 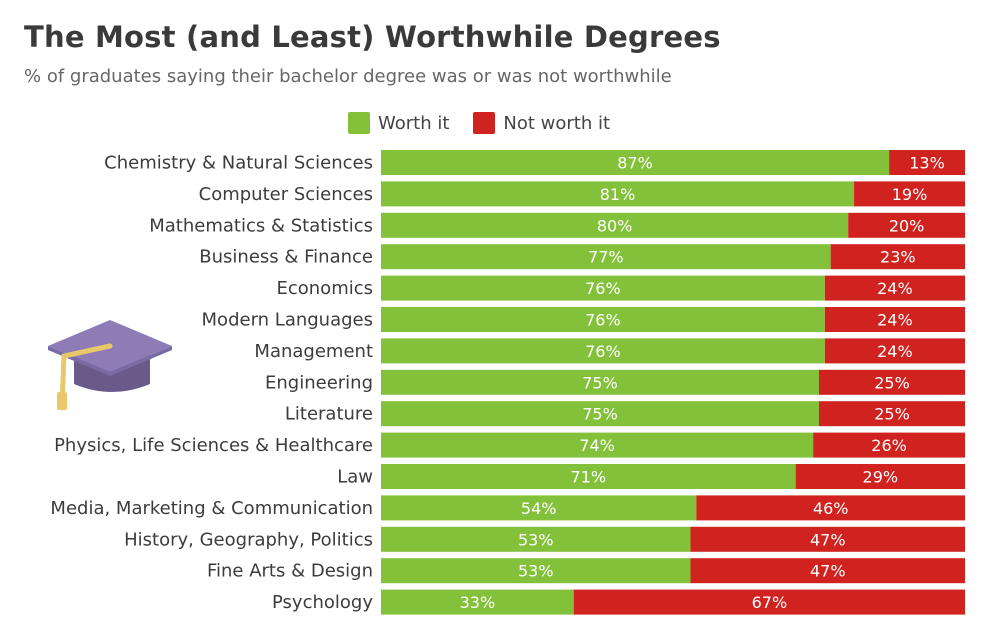 What do you see at coordinates (238, 163) in the screenshot?
I see `category-label: Chemistry & Natural Sciences` at bounding box center [238, 163].